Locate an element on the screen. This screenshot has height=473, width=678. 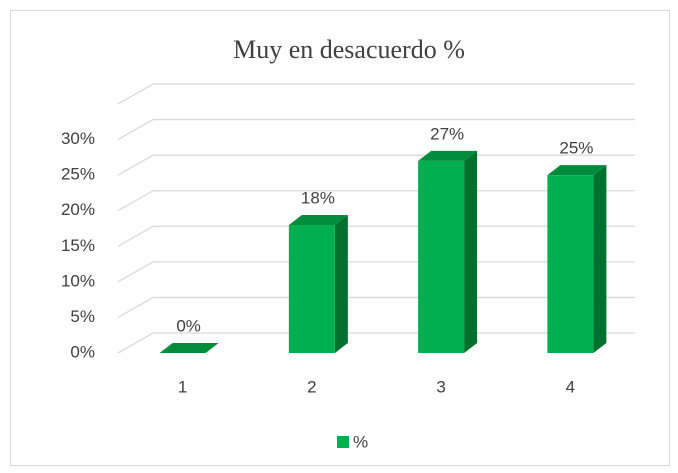
value-label: 27% is located at coordinates (447, 133).